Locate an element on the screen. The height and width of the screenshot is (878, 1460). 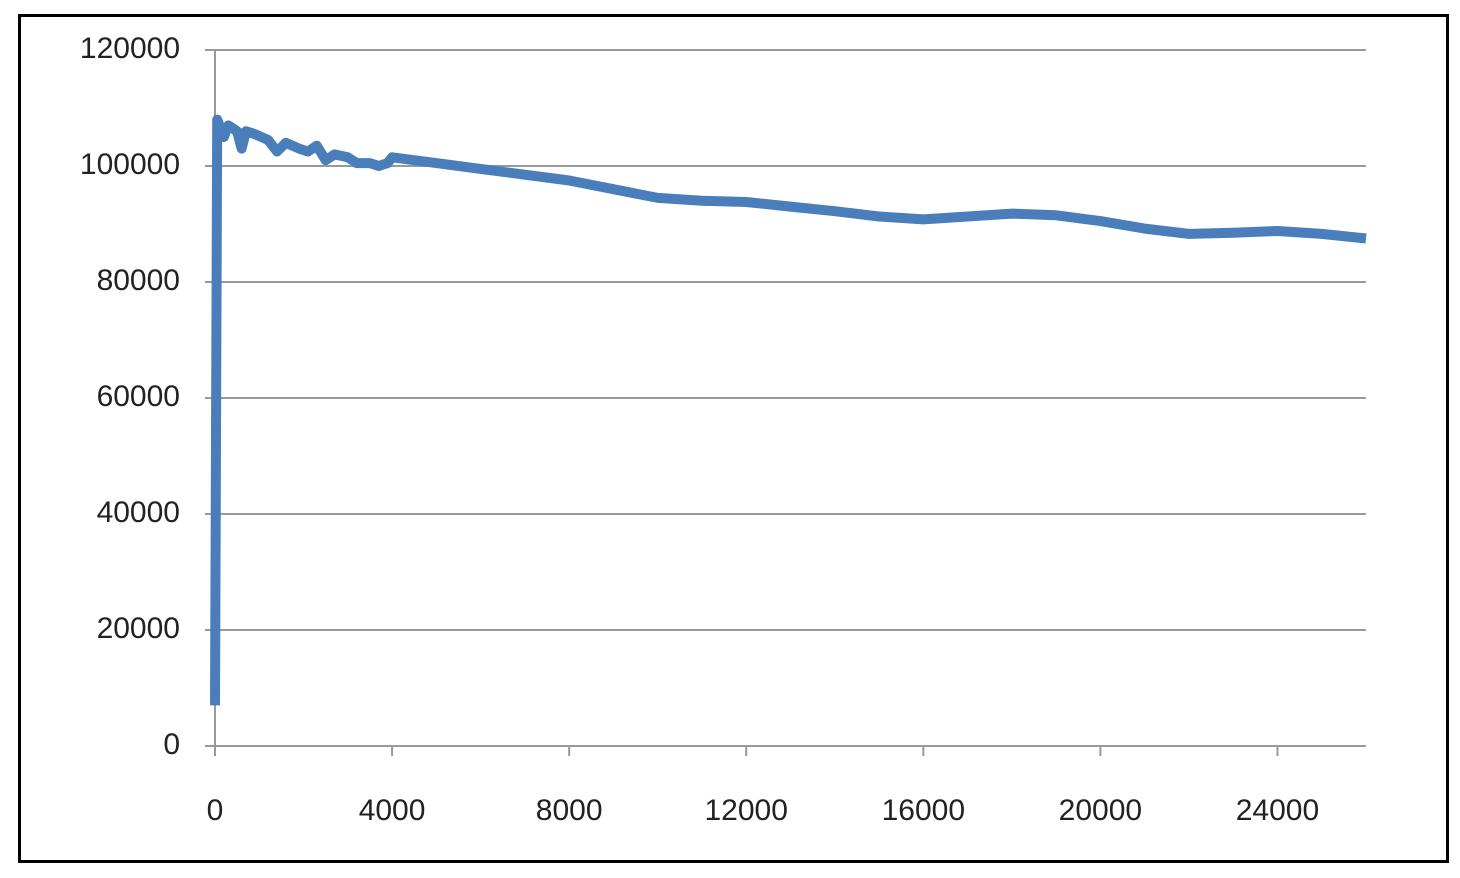
y-tick-label: 60000 is located at coordinates (138, 396).